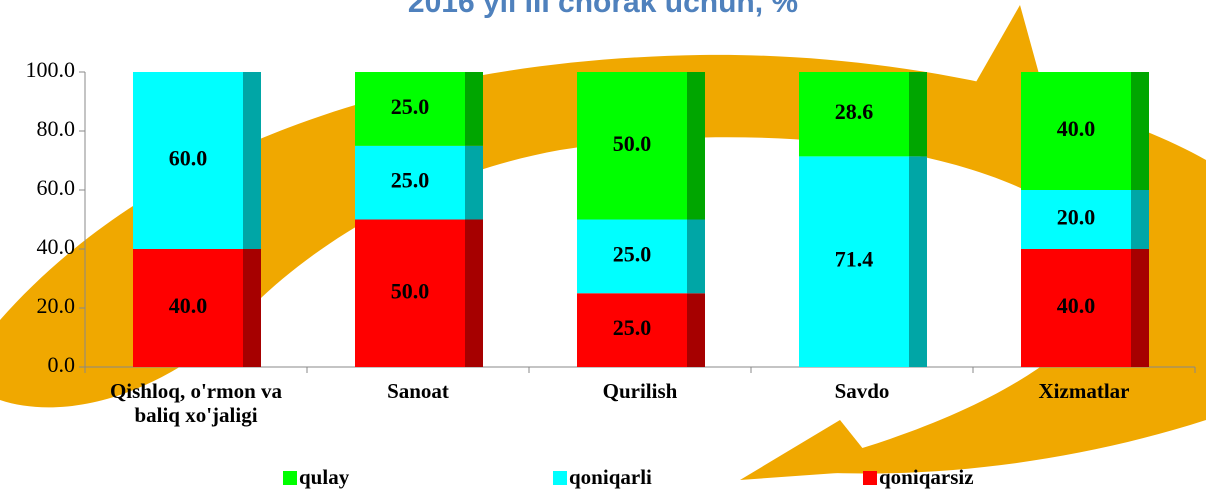 The height and width of the screenshot is (492, 1206). What do you see at coordinates (810, 450) in the screenshot?
I see `swoosh-tail` at bounding box center [810, 450].